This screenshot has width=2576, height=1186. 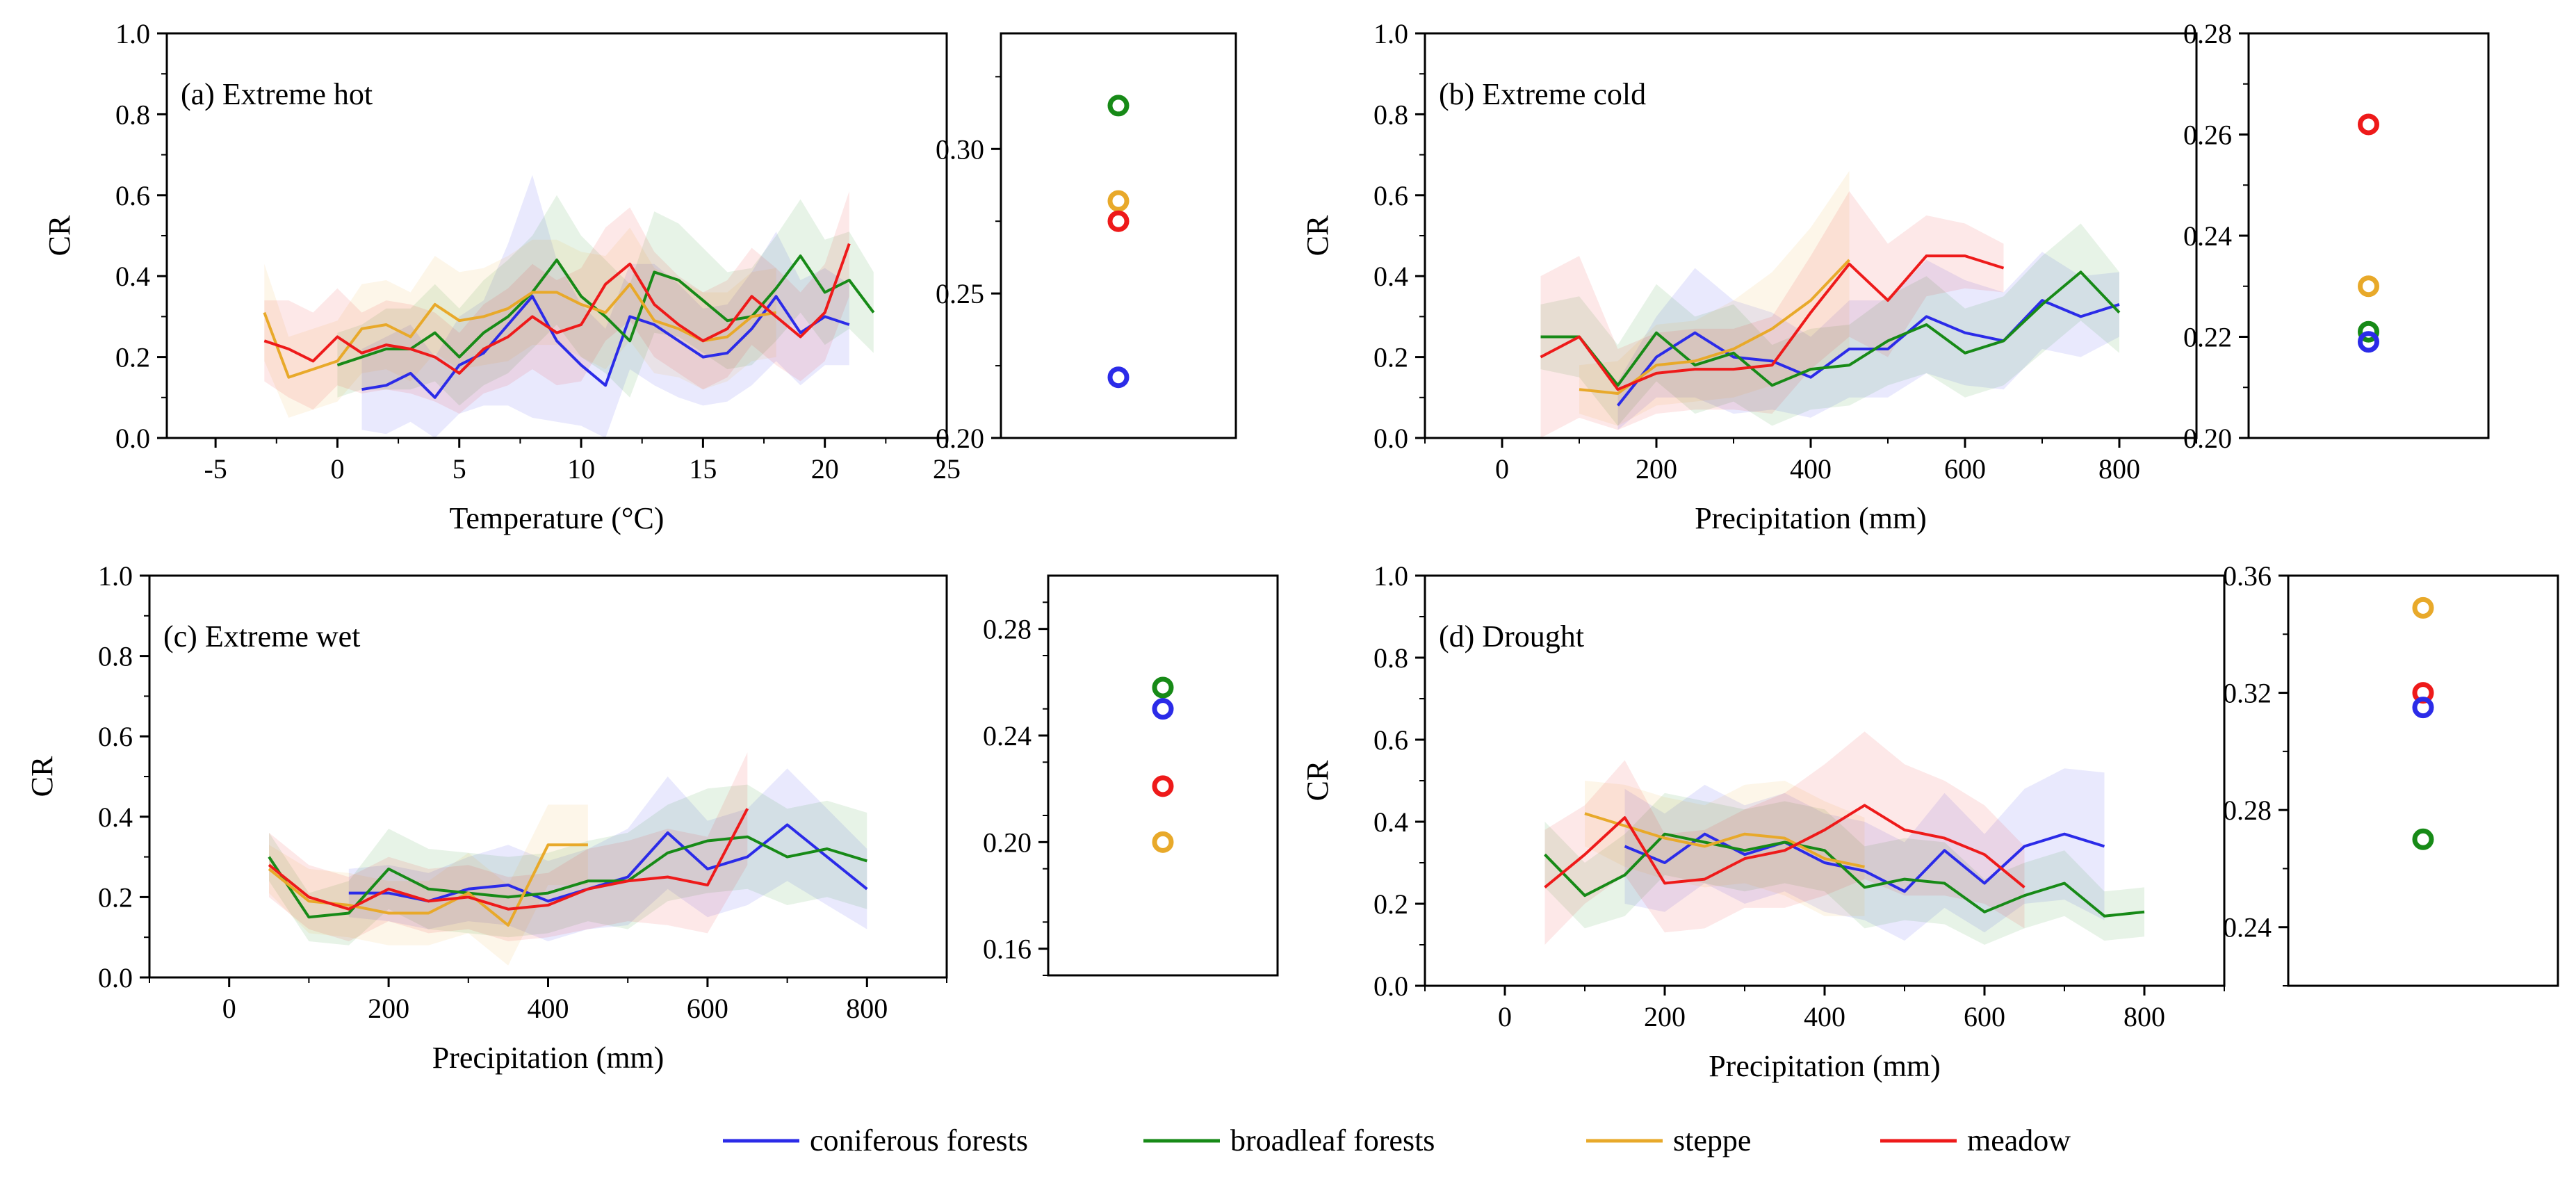 I want to click on x-tick-label: 25, so click(x=947, y=469).